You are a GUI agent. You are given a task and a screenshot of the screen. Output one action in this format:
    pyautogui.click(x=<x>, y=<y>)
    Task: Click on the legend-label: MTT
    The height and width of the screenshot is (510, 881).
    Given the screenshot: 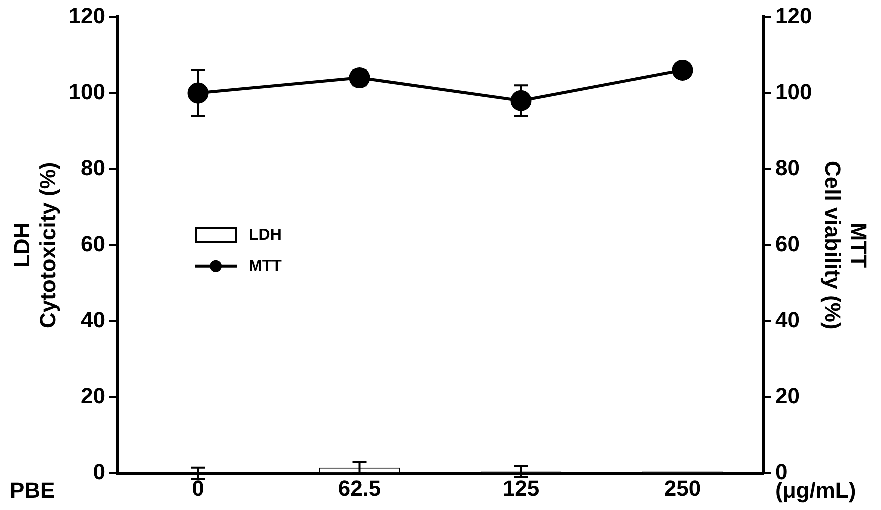 What is the action you would take?
    pyautogui.click(x=265, y=266)
    